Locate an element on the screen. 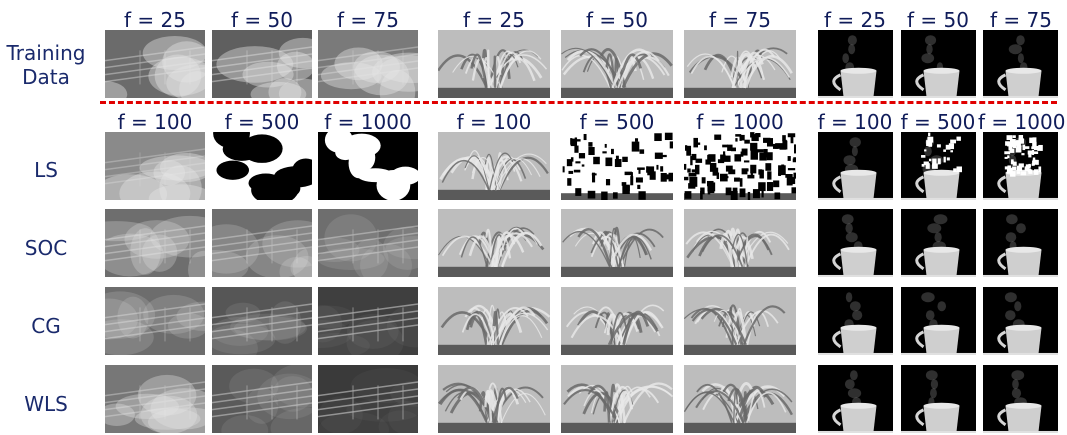  row-label-training-data: Training Data is located at coordinates (46, 65).